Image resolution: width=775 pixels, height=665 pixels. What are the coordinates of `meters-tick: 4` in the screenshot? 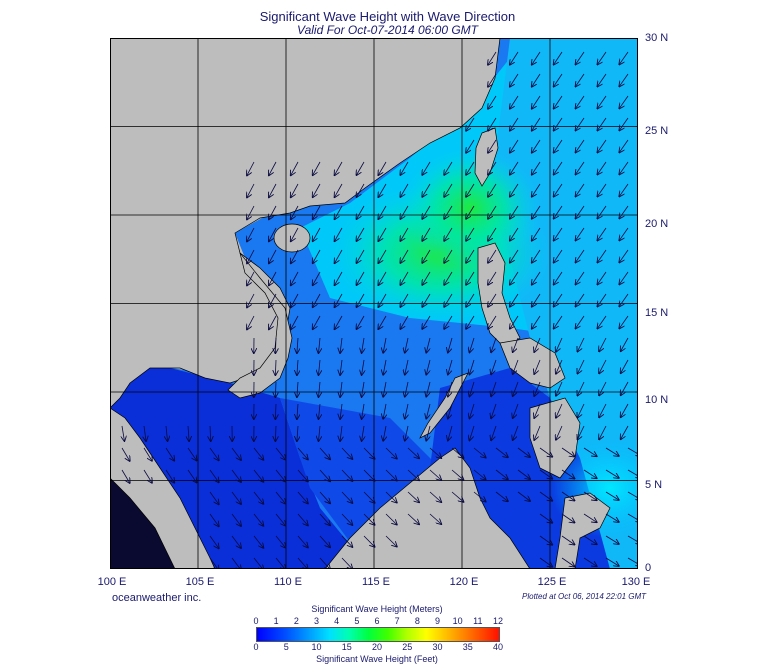 It's located at (337, 621).